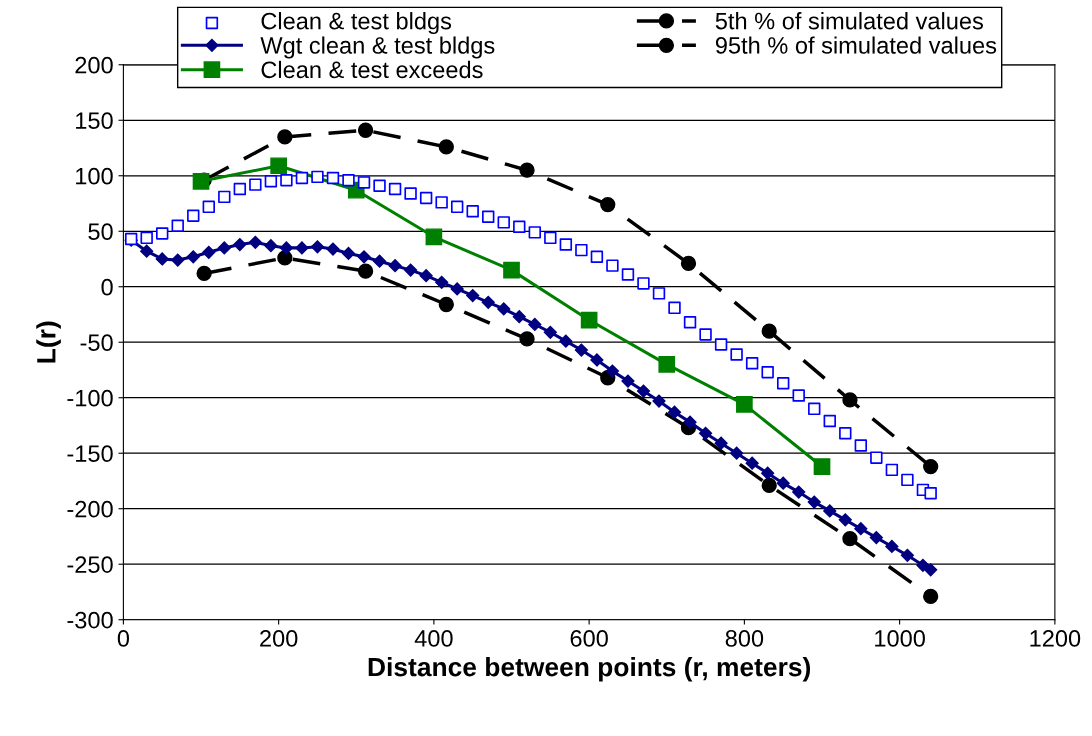 The height and width of the screenshot is (736, 1092). I want to click on y-tick-label: -200, so click(90, 509).